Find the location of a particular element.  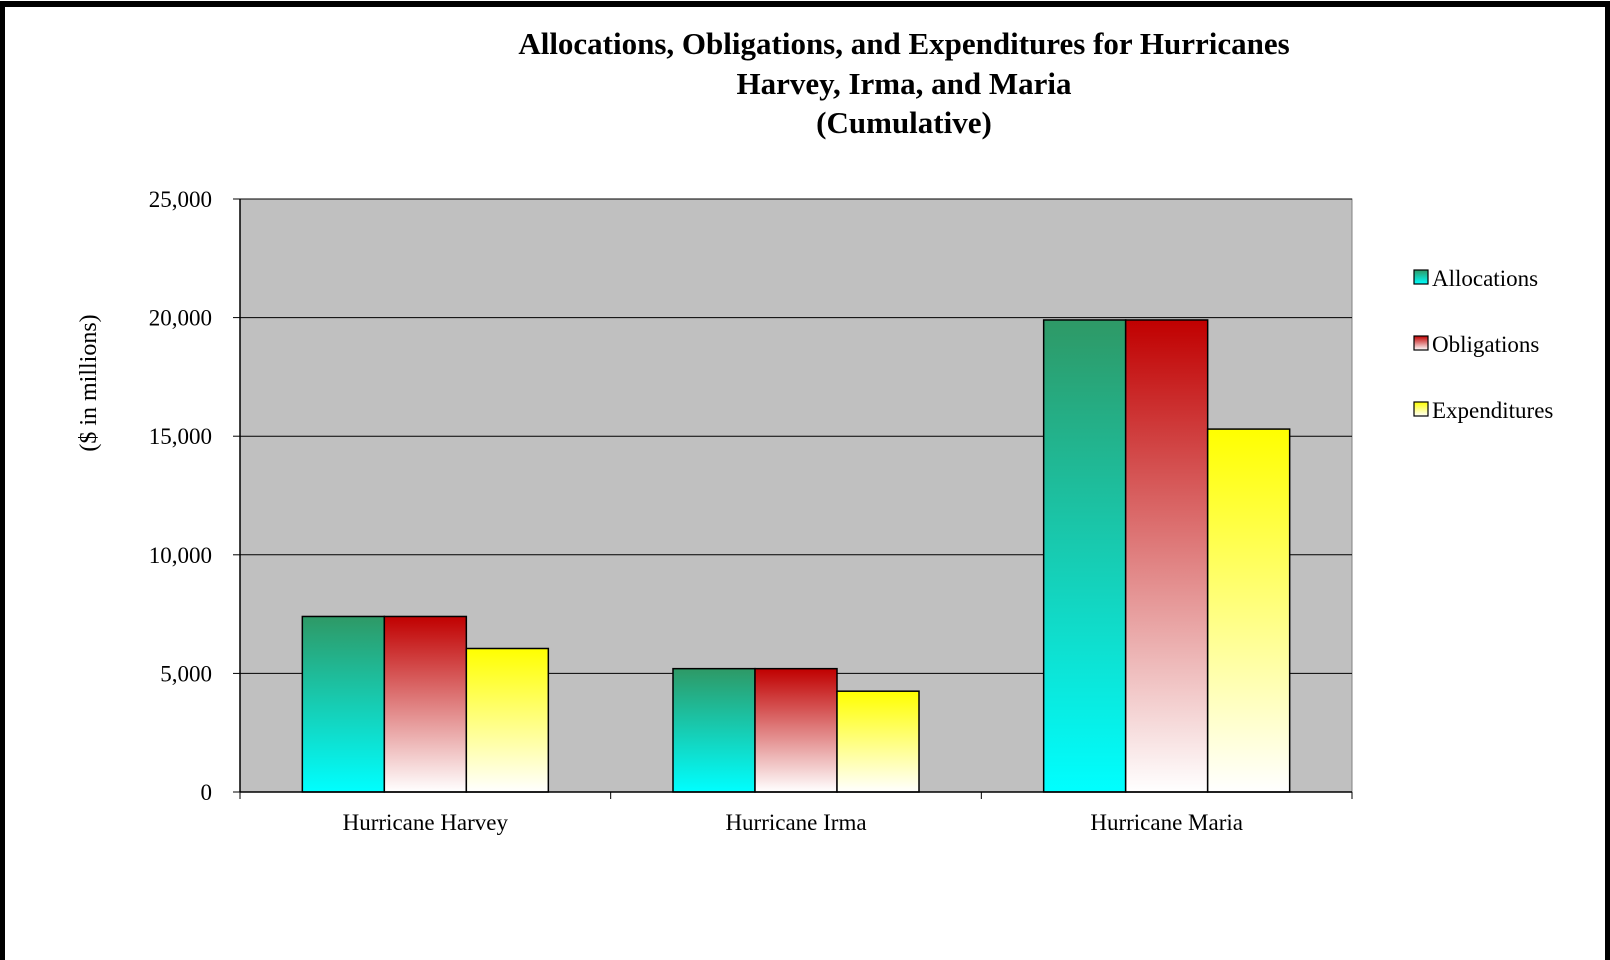

legend-label-obligations: Obligations is located at coordinates (1485, 344).